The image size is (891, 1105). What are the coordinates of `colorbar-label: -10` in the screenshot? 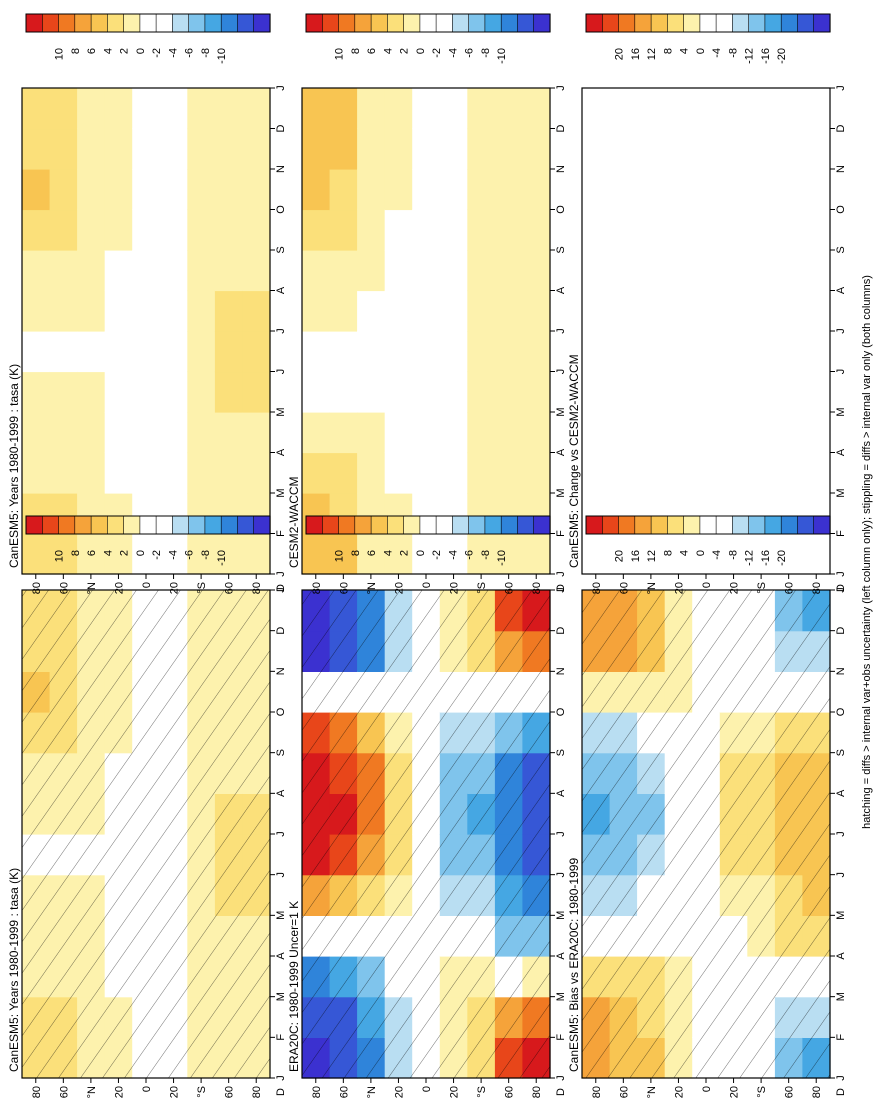 It's located at (502, 558).